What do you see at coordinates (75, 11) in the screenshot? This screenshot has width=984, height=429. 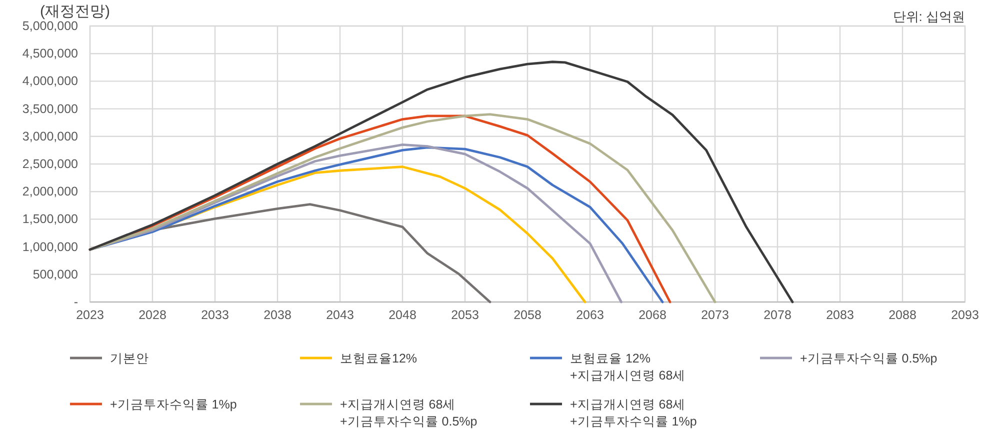 I see `chart-title: (재정전망)` at bounding box center [75, 11].